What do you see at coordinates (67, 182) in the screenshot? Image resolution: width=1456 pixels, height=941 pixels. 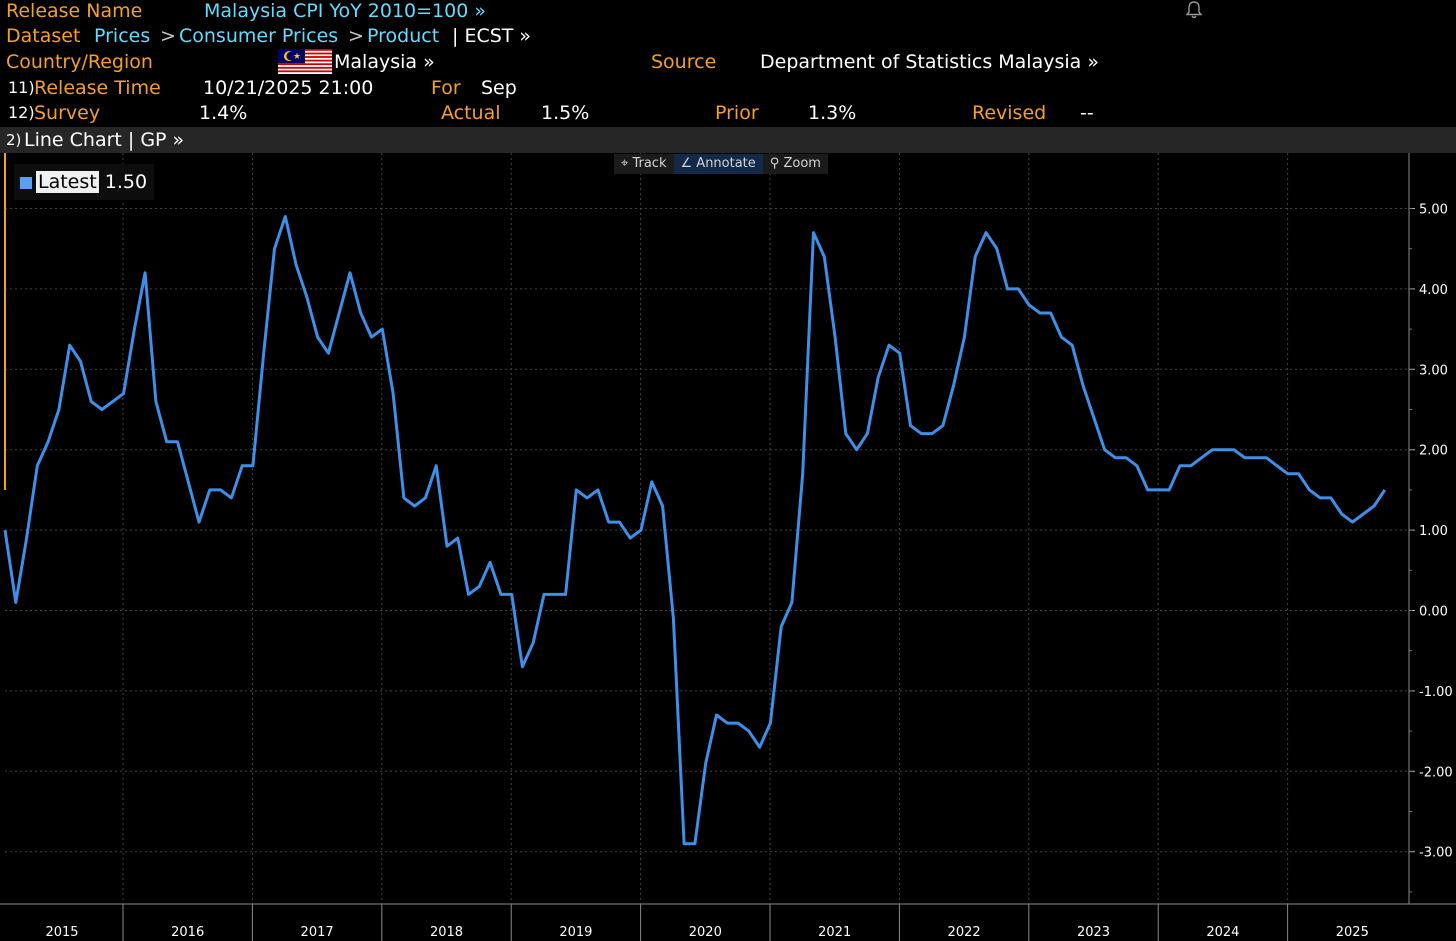 I see `legend-label: Latest` at bounding box center [67, 182].